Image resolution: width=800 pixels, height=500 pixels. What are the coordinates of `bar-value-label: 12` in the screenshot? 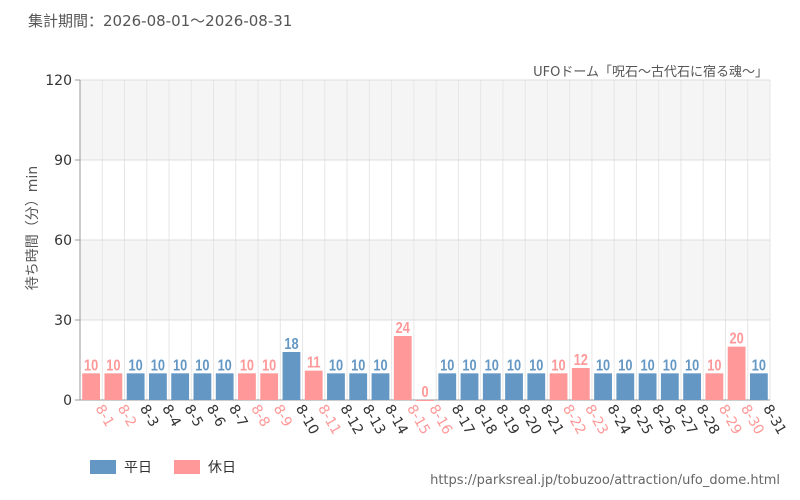 It's located at (581, 361).